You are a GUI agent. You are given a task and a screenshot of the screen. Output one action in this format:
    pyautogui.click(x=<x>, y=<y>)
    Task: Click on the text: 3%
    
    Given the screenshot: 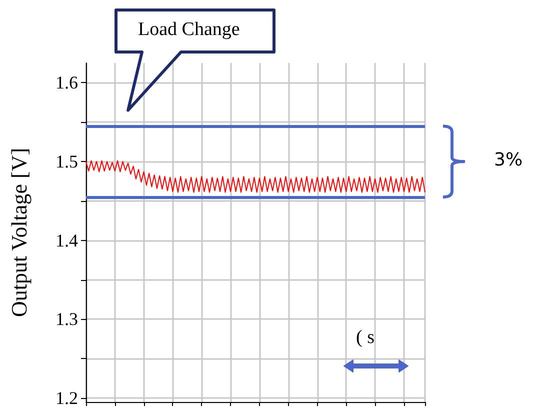 What is the action you would take?
    pyautogui.click(x=508, y=160)
    